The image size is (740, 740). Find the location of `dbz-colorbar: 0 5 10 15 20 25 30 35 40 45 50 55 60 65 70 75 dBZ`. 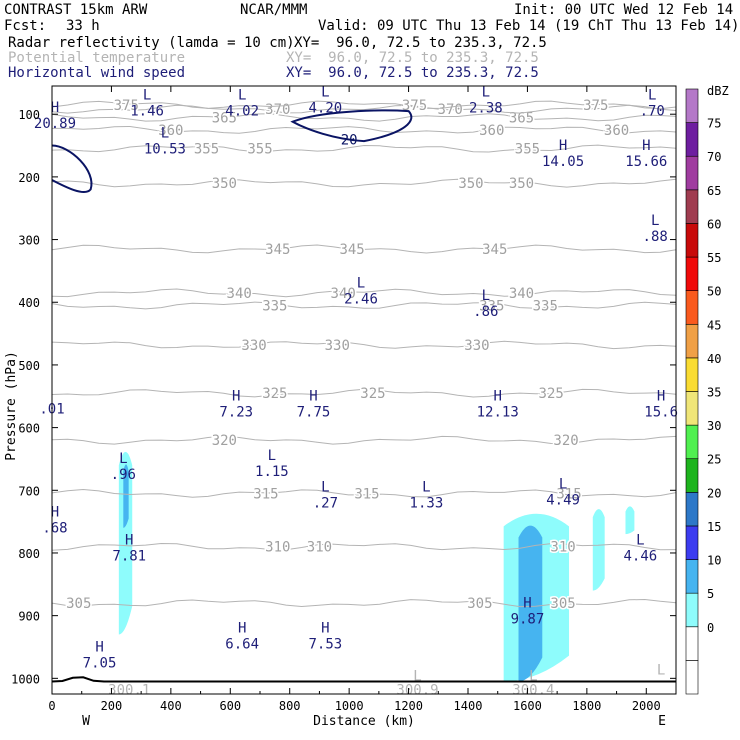

dbz-colorbar: 0 5 10 15 20 25 30 35 40 45 50 55 60 65 70 75 dBZ is located at coordinates (707, 389).